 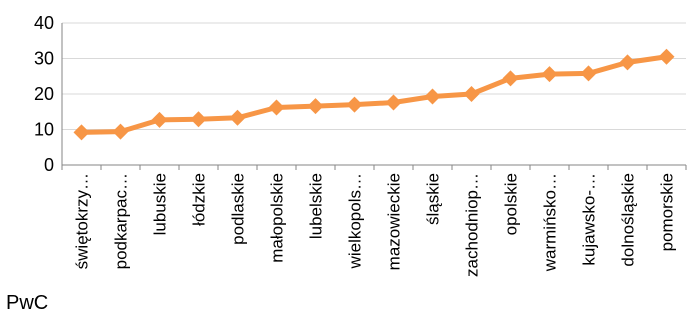 What do you see at coordinates (238, 209) in the screenshot?
I see `x-tick-label: podlaskie` at bounding box center [238, 209].